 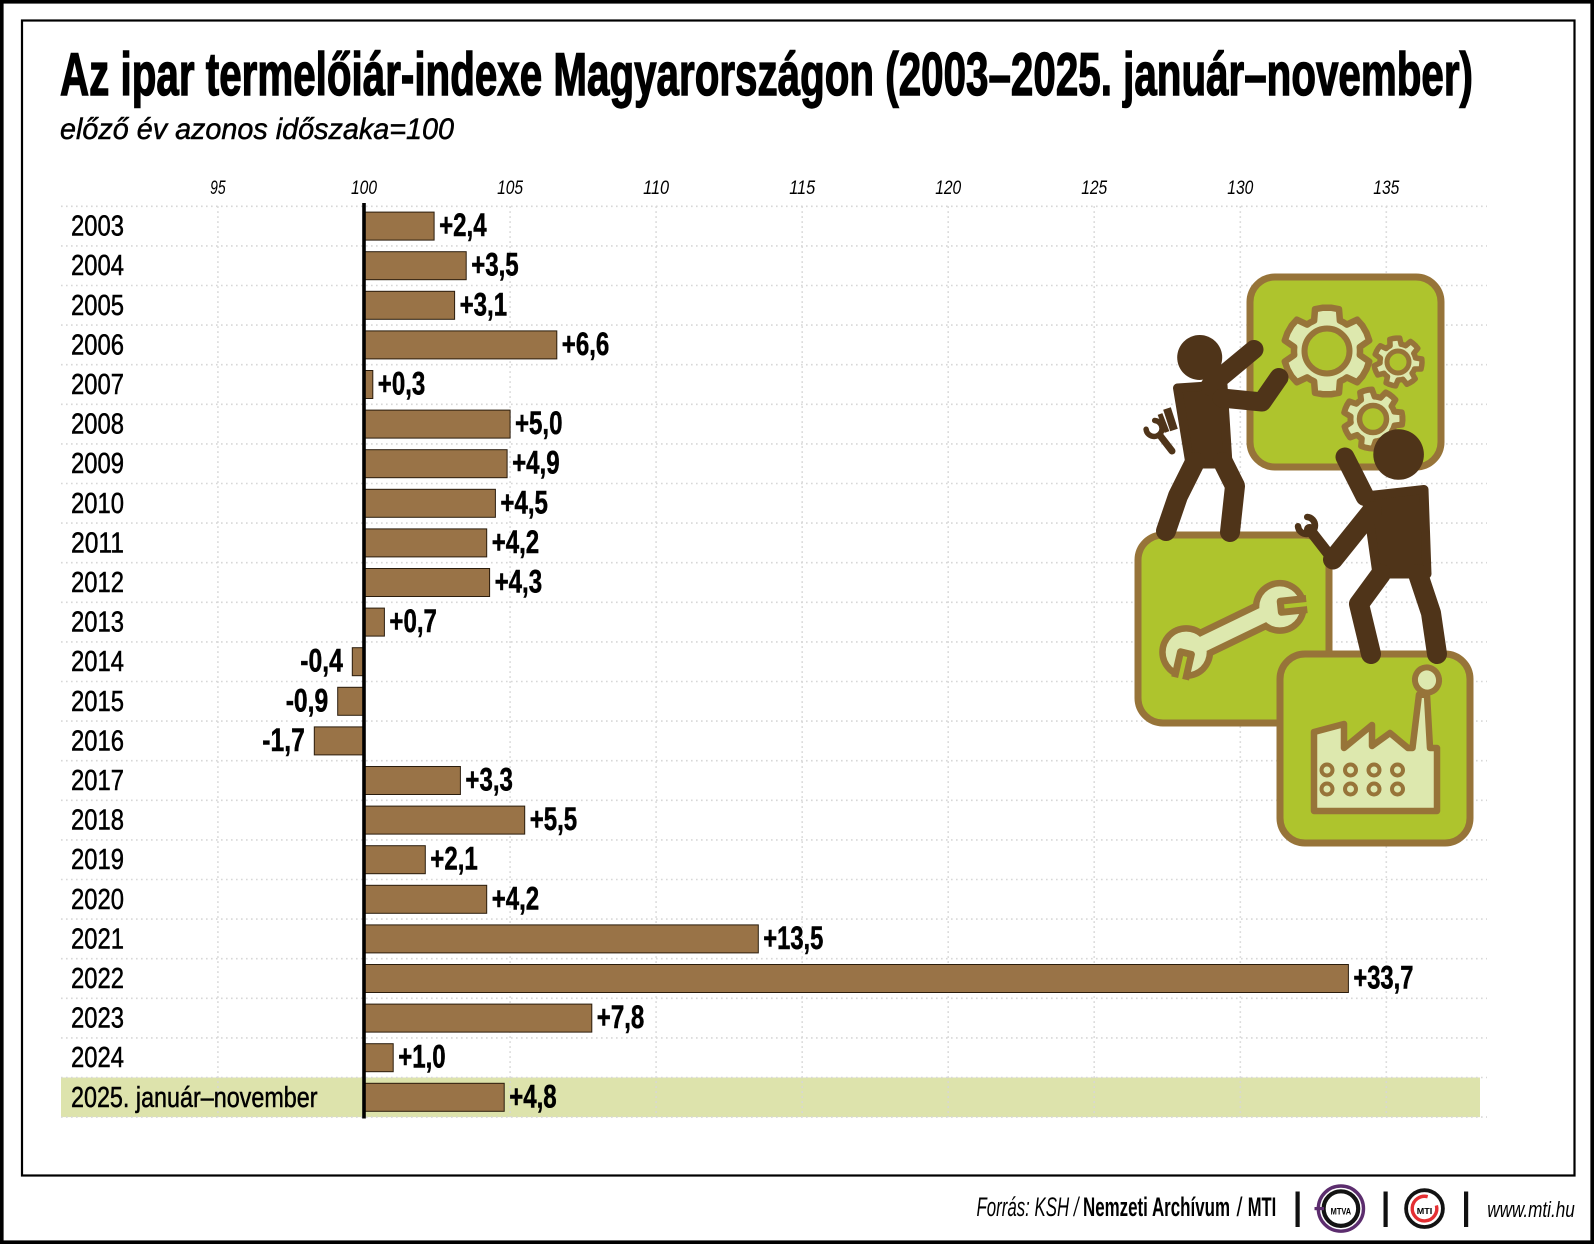 What do you see at coordinates (97, 504) in the screenshot?
I see `svg-text: 2010` at bounding box center [97, 504].